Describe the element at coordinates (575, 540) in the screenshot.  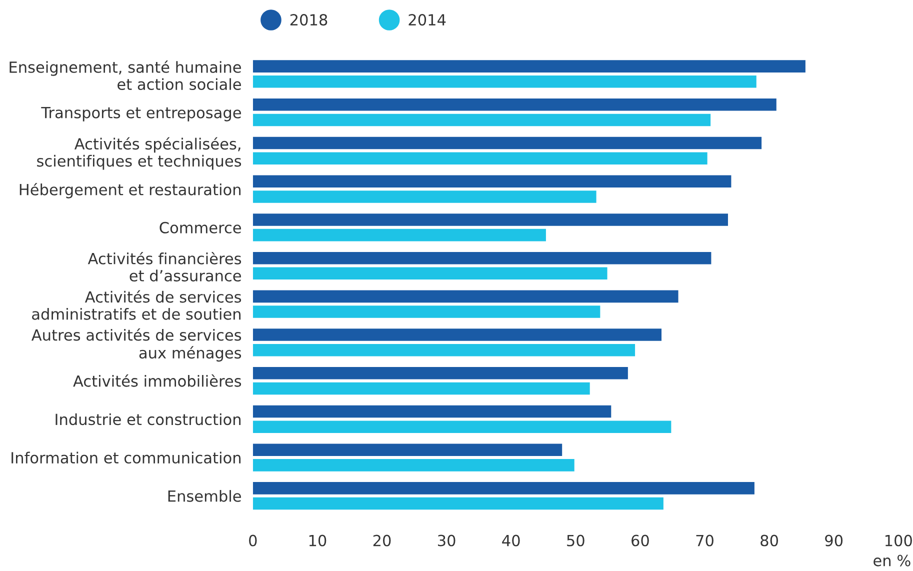
I see `x-tick-label: 50` at that location.